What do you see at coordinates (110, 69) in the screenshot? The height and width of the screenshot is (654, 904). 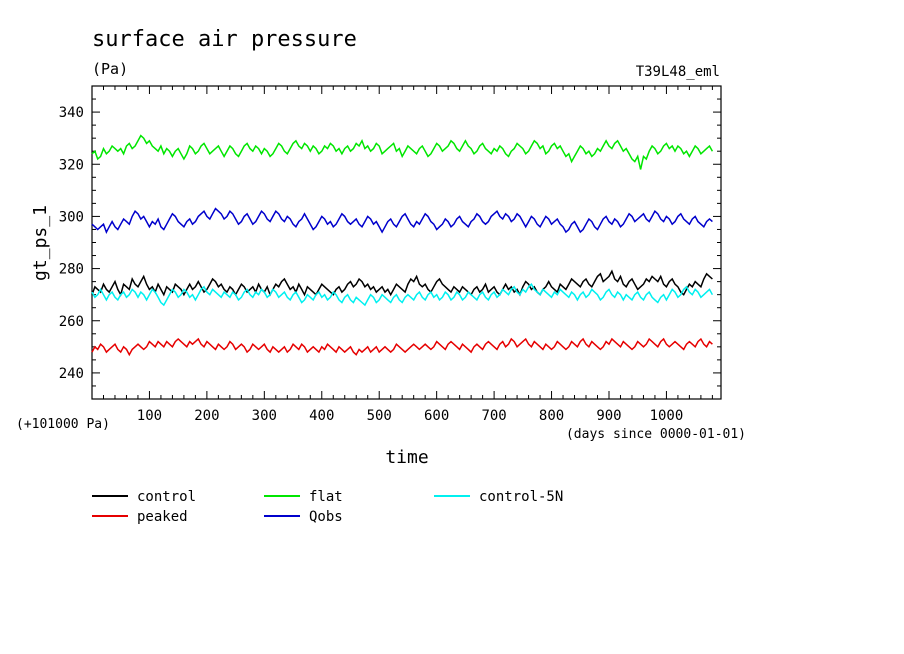 I see `units-label: (Pa)` at bounding box center [110, 69].